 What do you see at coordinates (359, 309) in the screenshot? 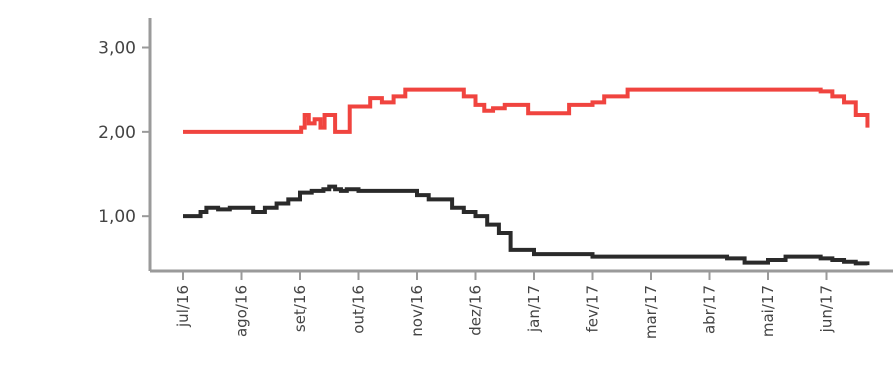
I see `x-tick-label: out/16` at bounding box center [359, 309].